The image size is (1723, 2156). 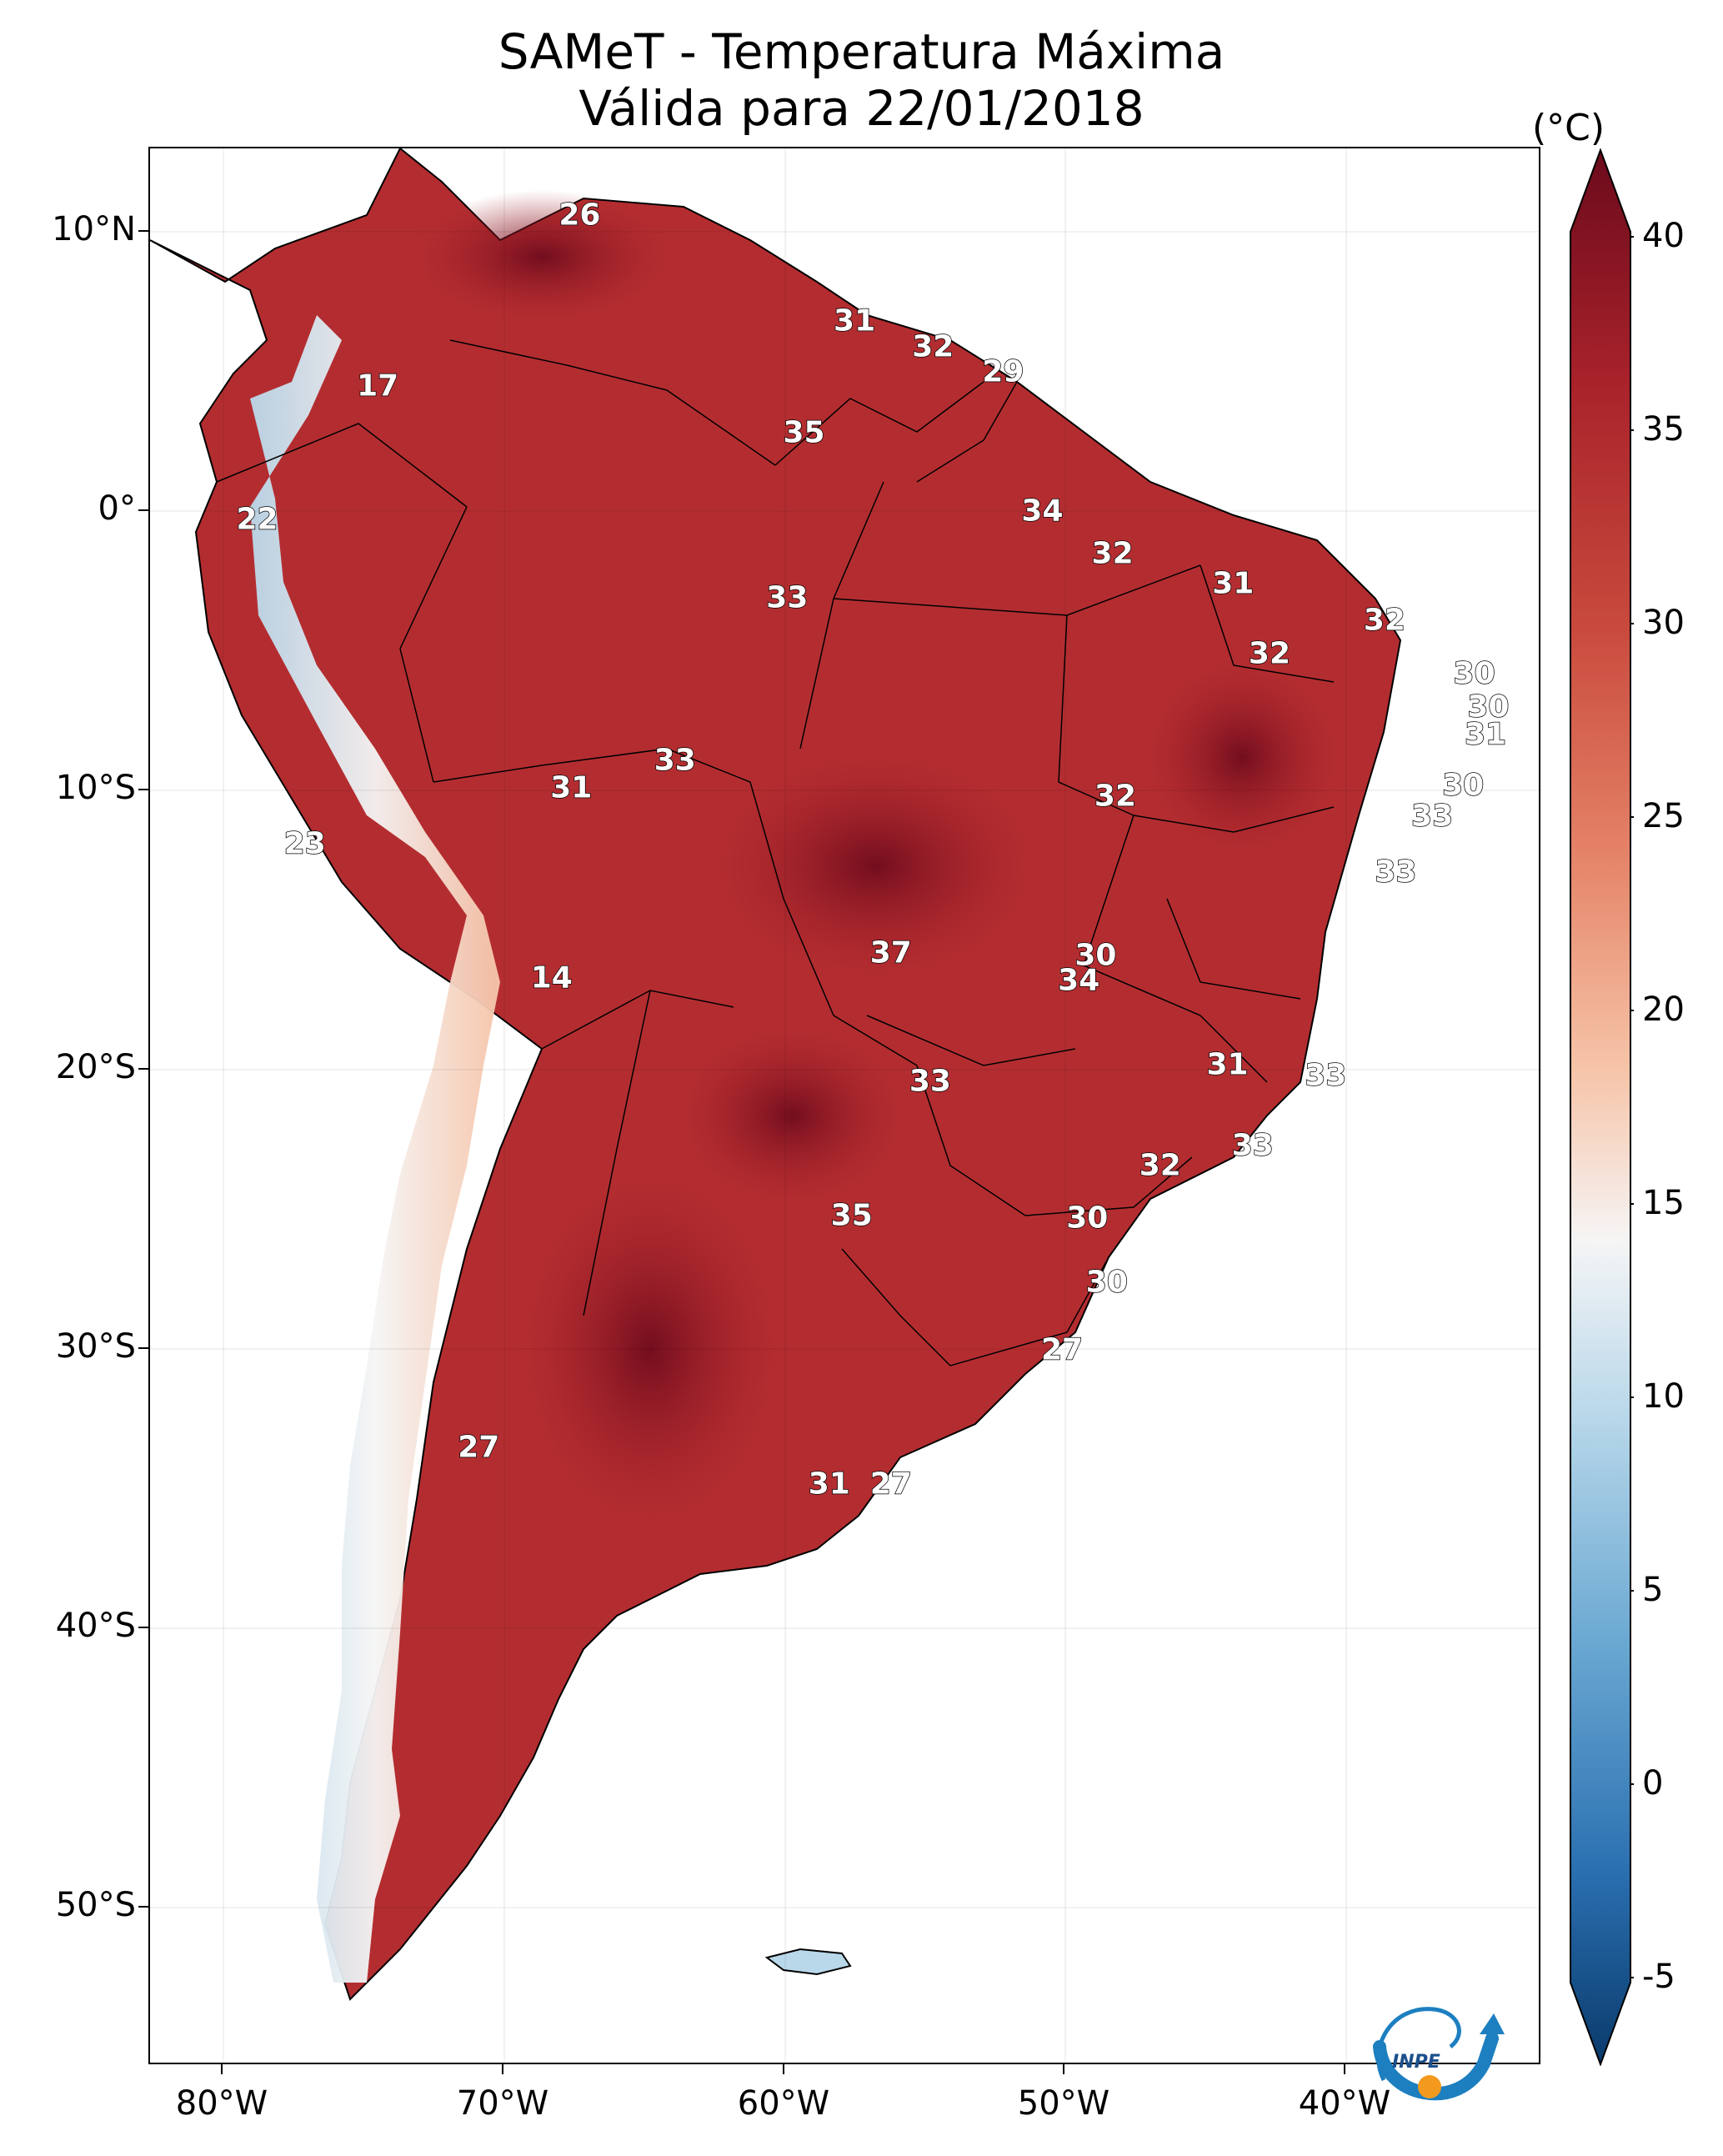 I want to click on colorbar-tick-0: 0, so click(x=1653, y=1783).